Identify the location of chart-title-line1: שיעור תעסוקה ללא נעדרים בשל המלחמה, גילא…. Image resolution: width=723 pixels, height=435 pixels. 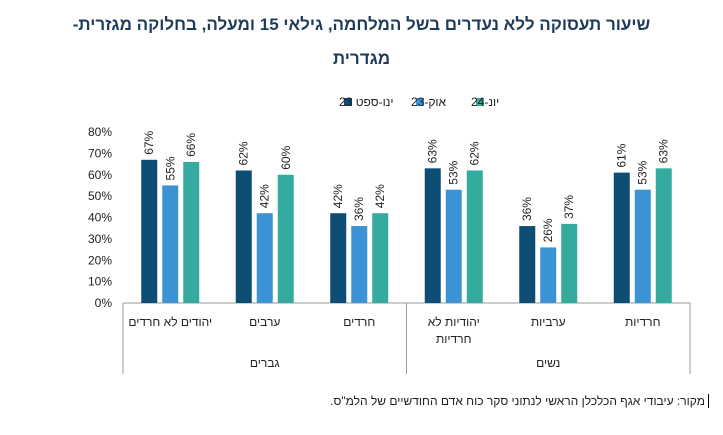
(361, 24).